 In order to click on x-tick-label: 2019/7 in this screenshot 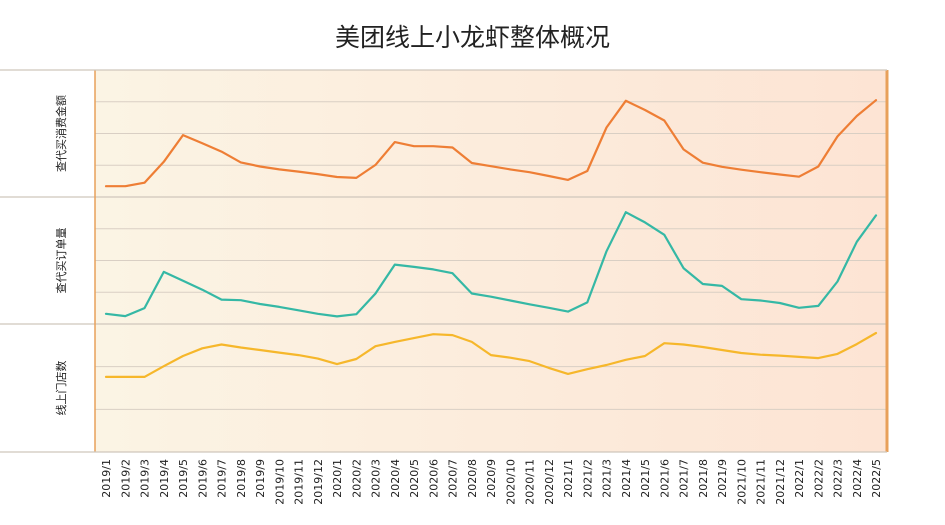, I will do `click(222, 478)`.